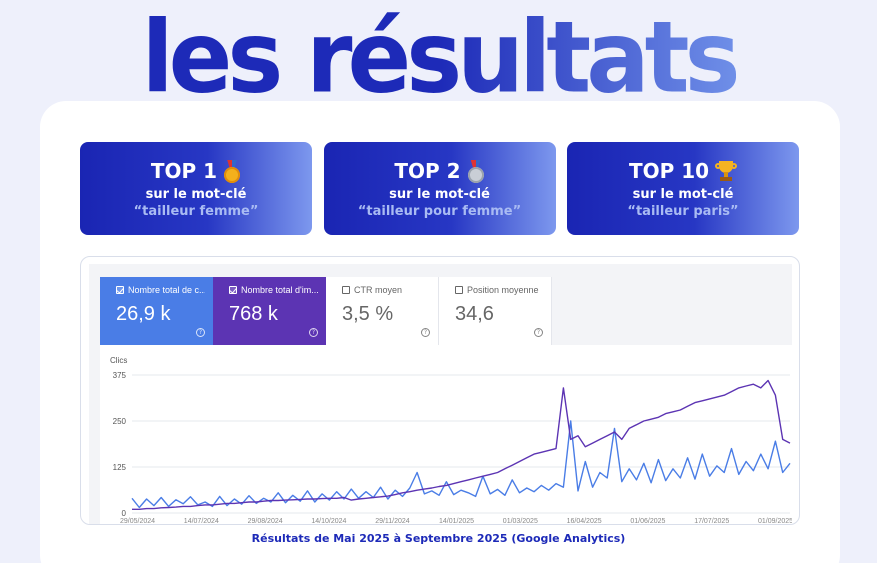 The image size is (877, 563). Describe the element at coordinates (378, 290) in the screenshot. I see `metric-label: CTR moyen` at that location.